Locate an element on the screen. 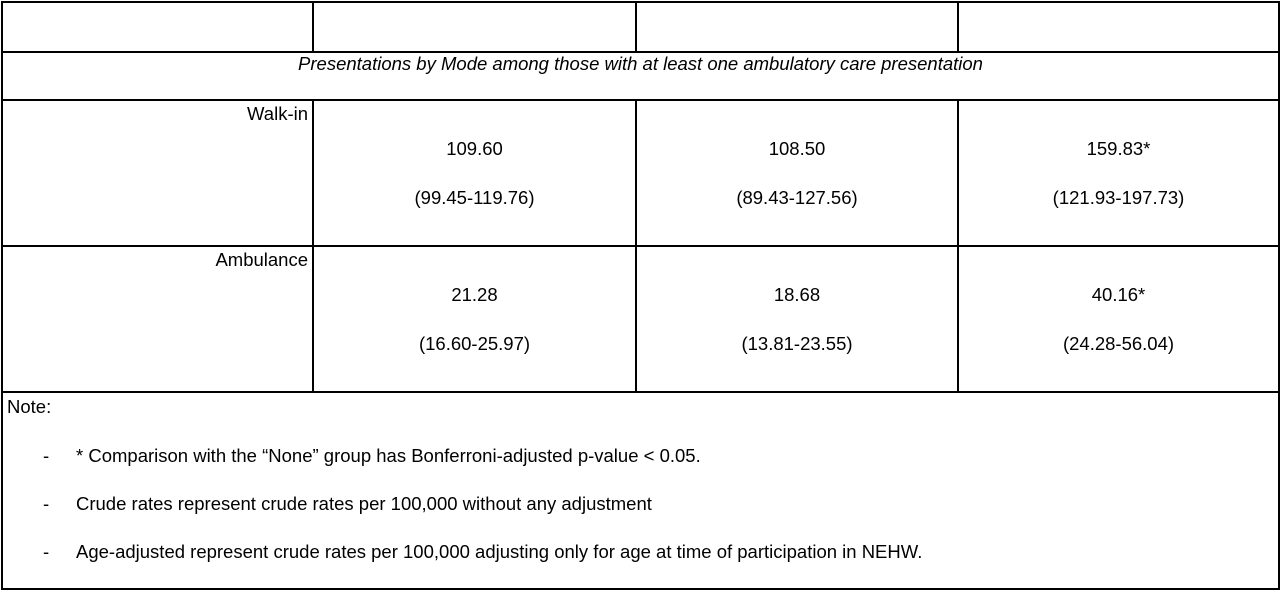  rate-value: 21.28 is located at coordinates (474, 294).